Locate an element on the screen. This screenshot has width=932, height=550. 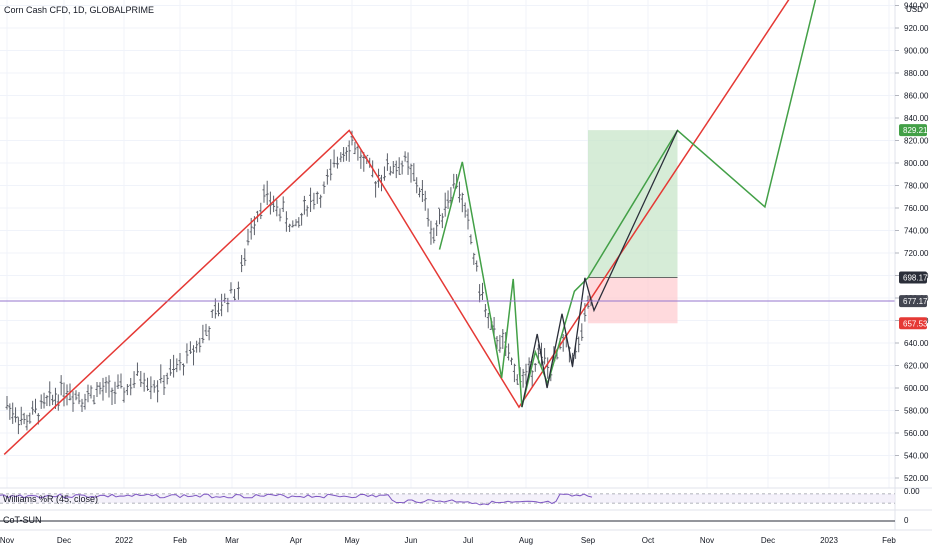
stop-price-label: 657.53 is located at coordinates (915, 323).